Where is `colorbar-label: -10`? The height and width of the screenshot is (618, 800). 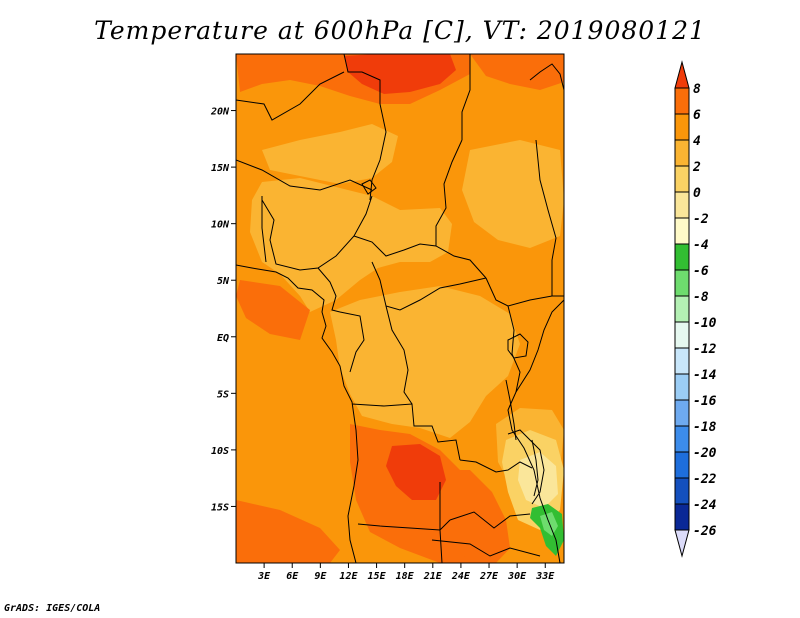 colorbar-label: -10 is located at coordinates (705, 323).